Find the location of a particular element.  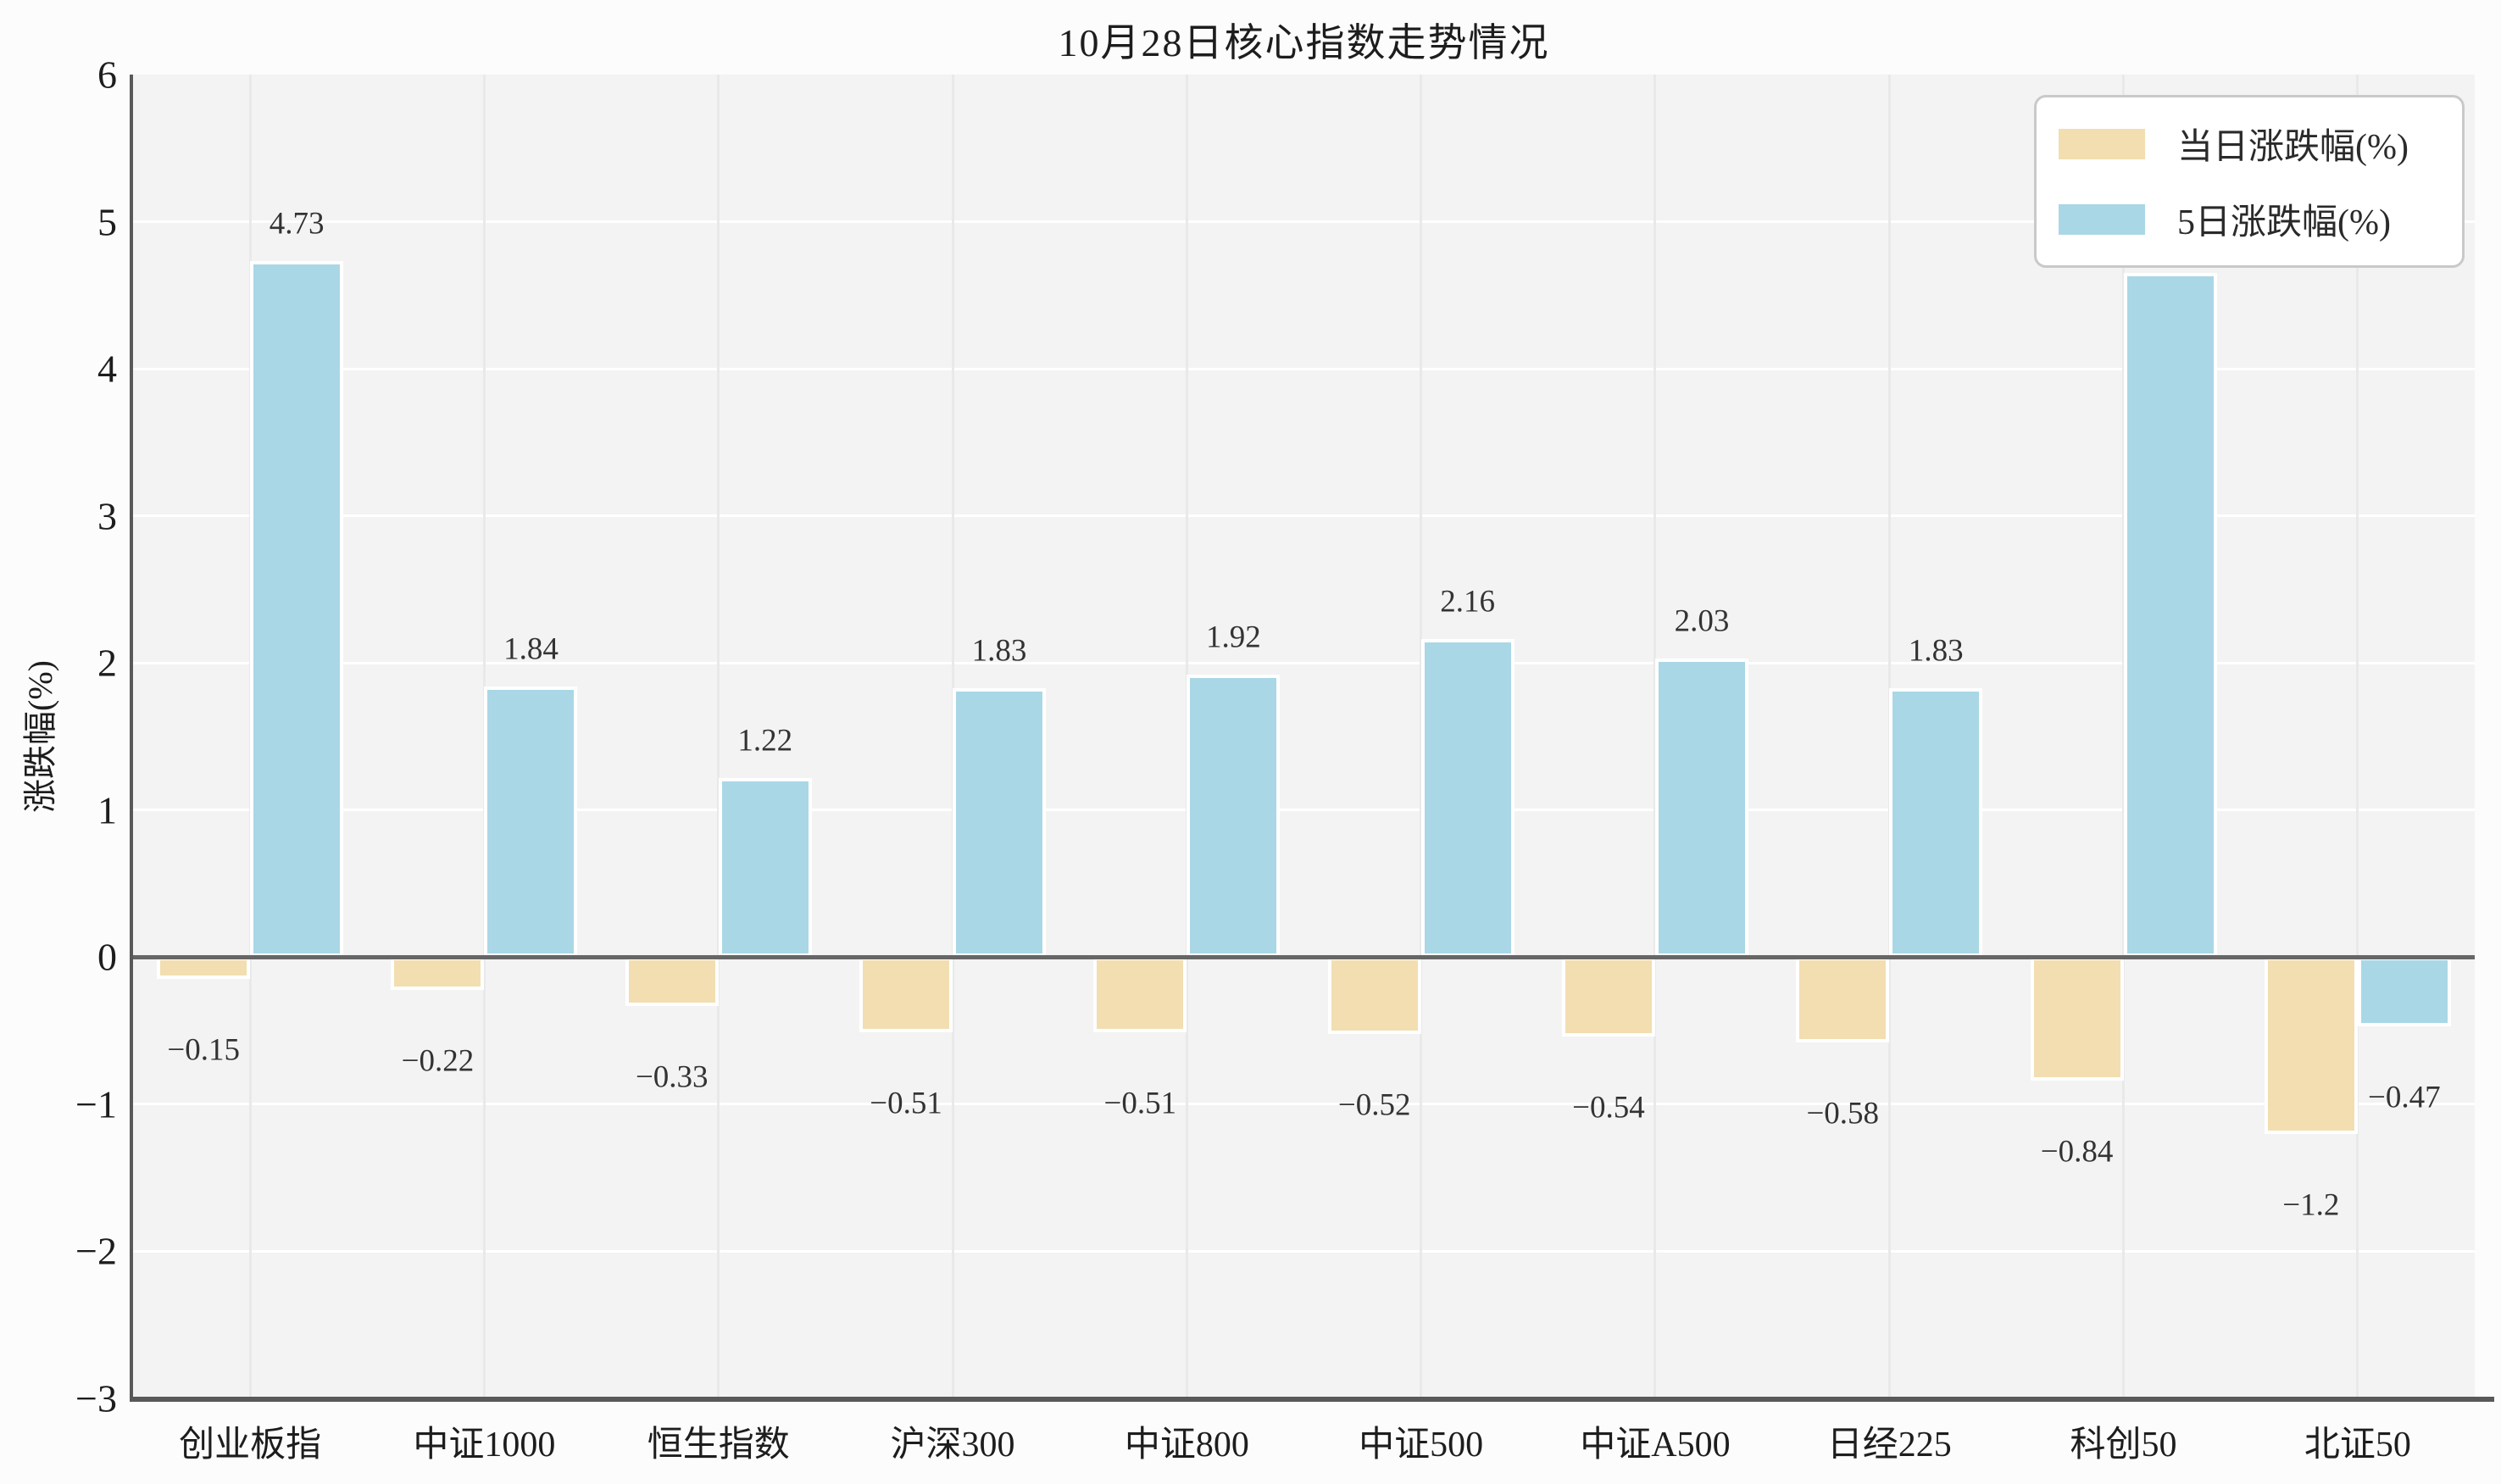

bar-5day-中证500 is located at coordinates (1467, 799).